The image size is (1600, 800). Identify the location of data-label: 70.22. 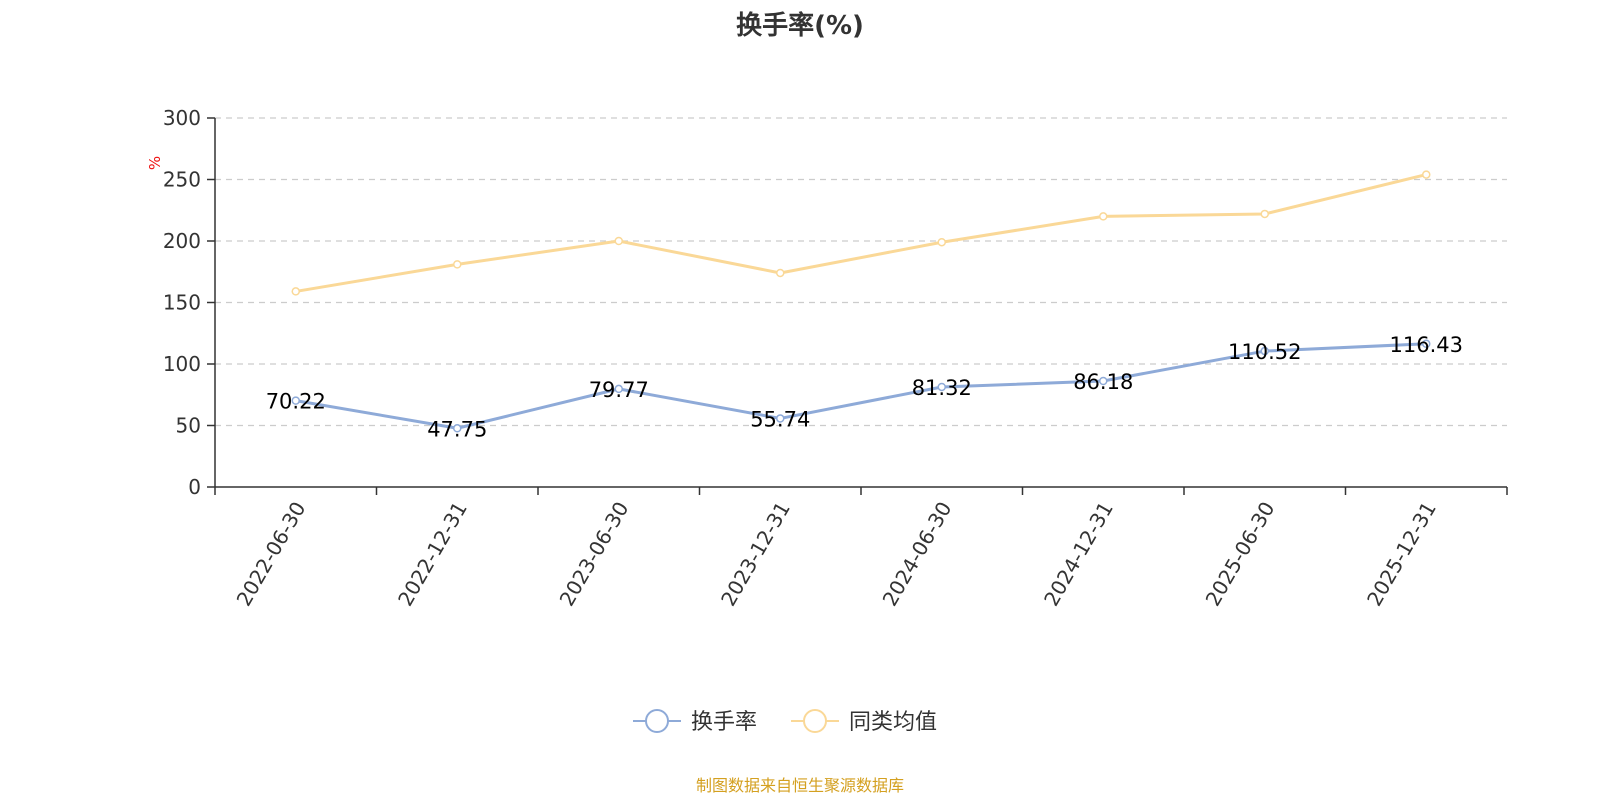
(296, 402).